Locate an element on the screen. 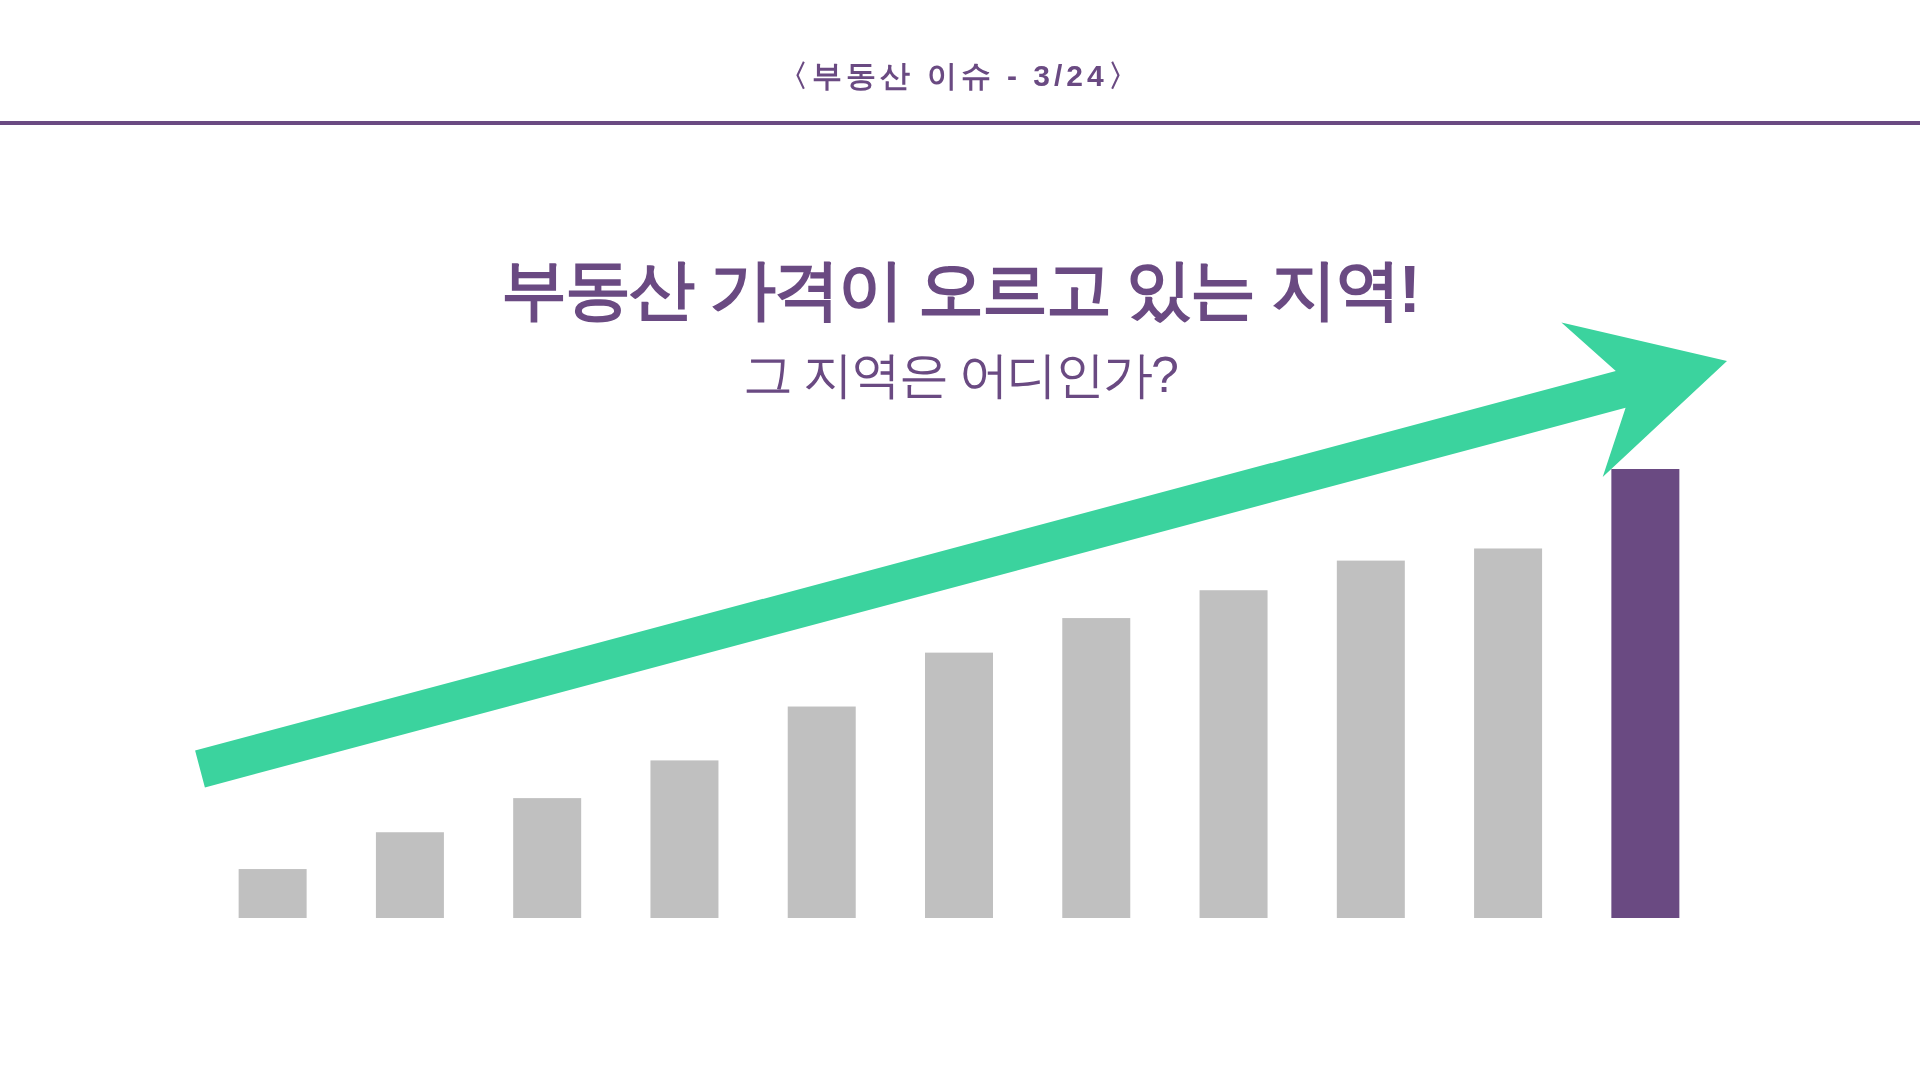  chart-subtitle: 그 지역은 어디인가? is located at coordinates (960, 375).